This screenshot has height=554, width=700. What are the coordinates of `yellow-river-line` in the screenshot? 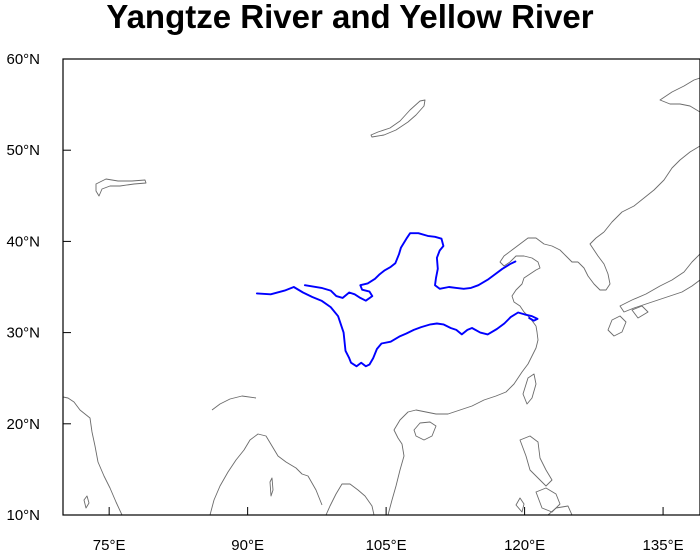 It's located at (410, 267).